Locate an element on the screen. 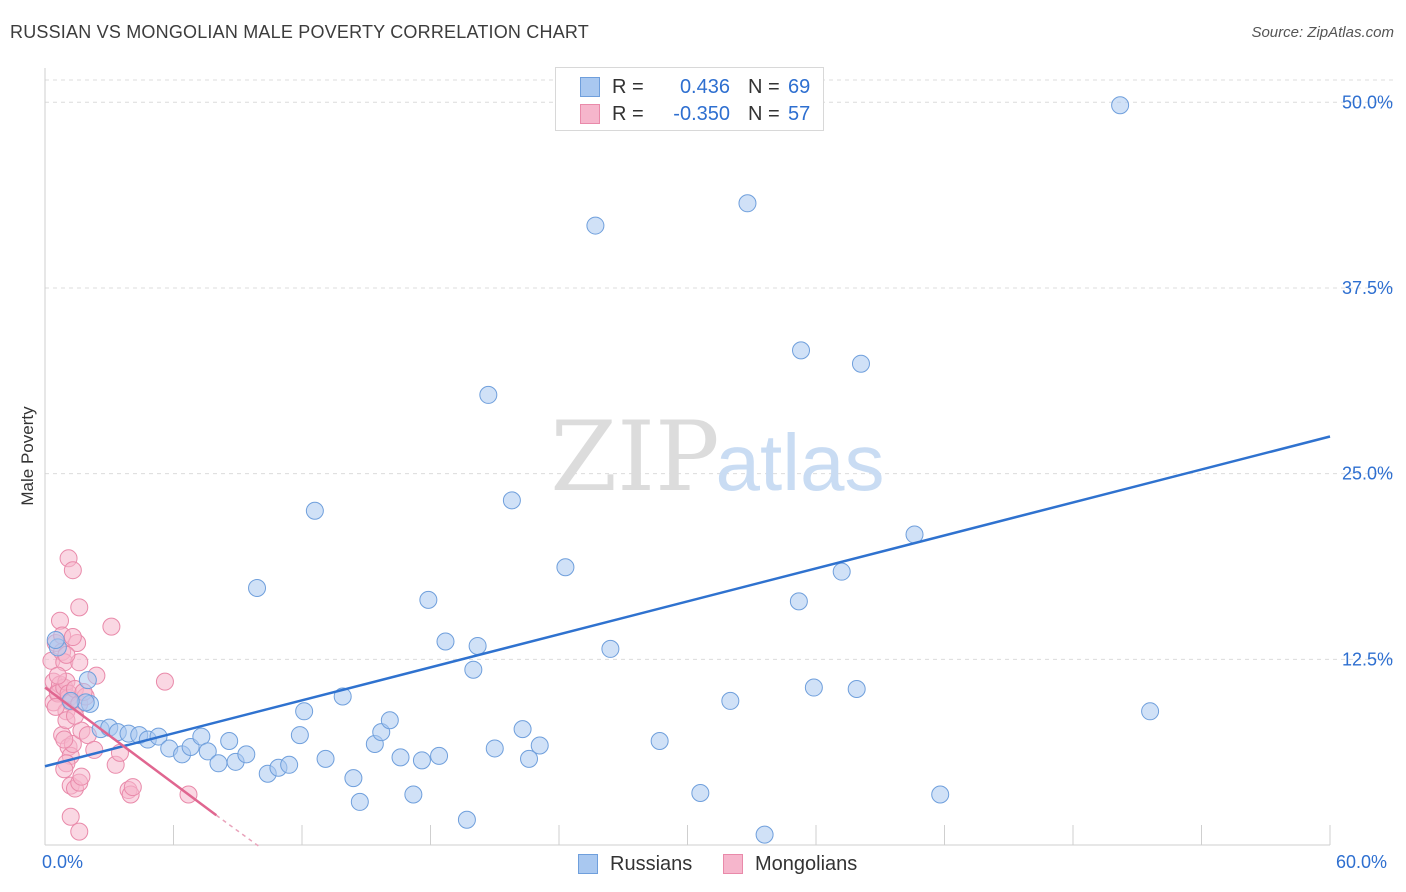 Image resolution: width=1406 pixels, height=892 pixels. legend-swatch-mongolians is located at coordinates (590, 114).